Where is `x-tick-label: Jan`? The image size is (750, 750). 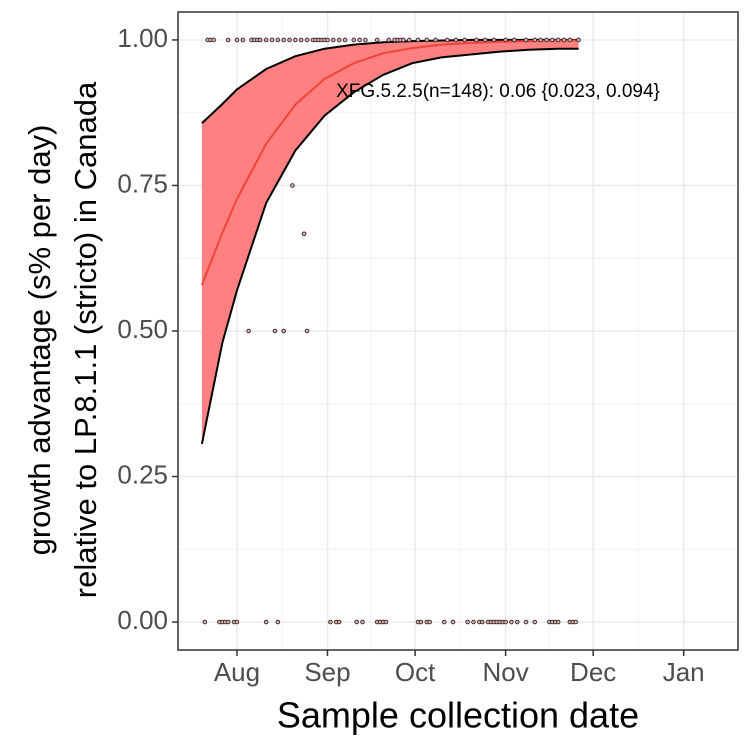
x-tick-label: Jan is located at coordinates (684, 672).